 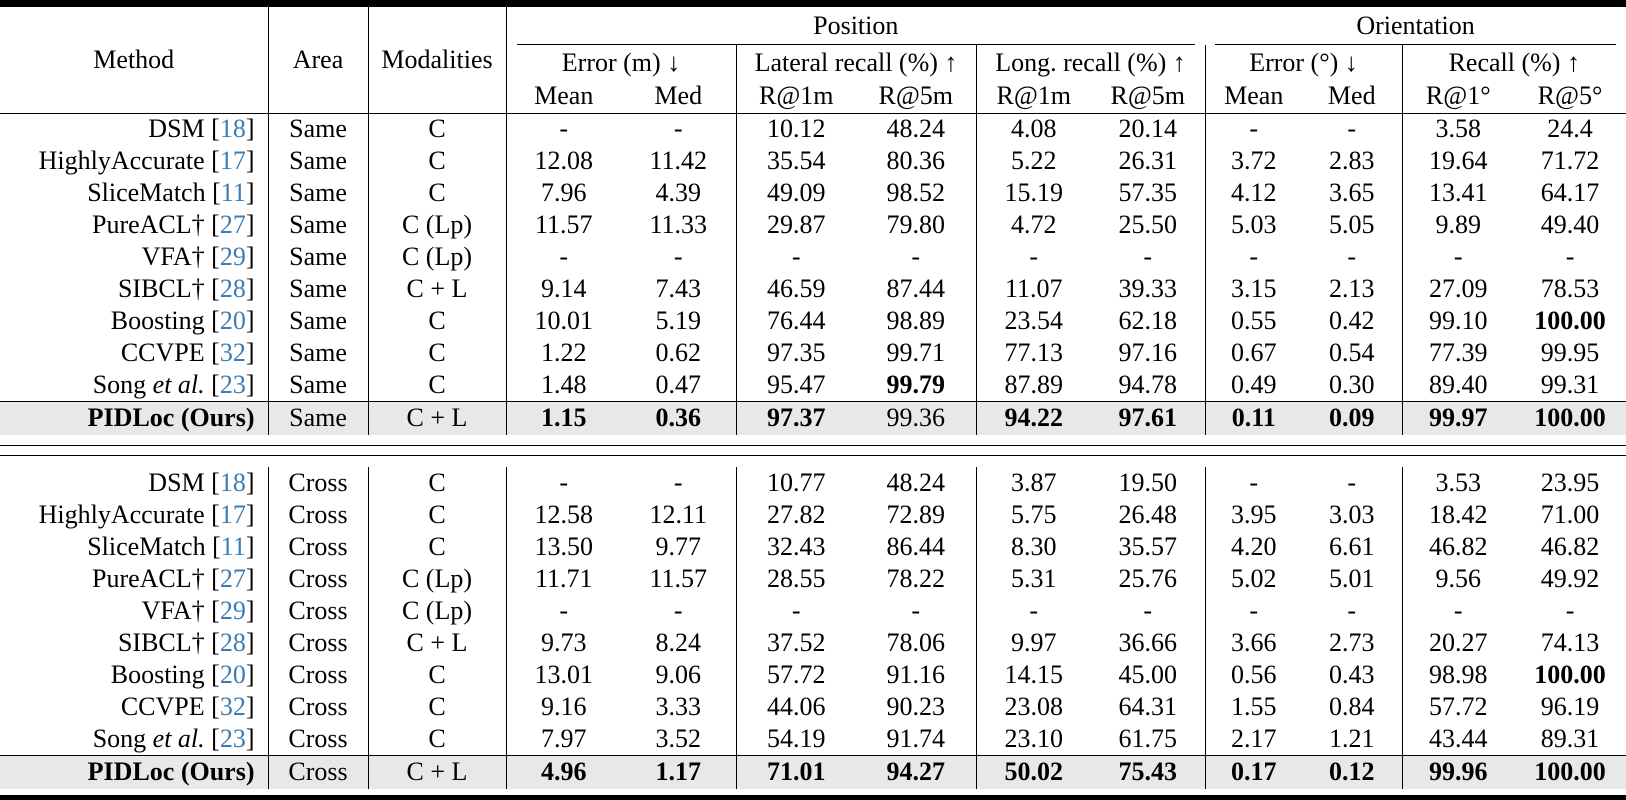 I want to click on value-cell: 71.01, so click(x=796, y=771).